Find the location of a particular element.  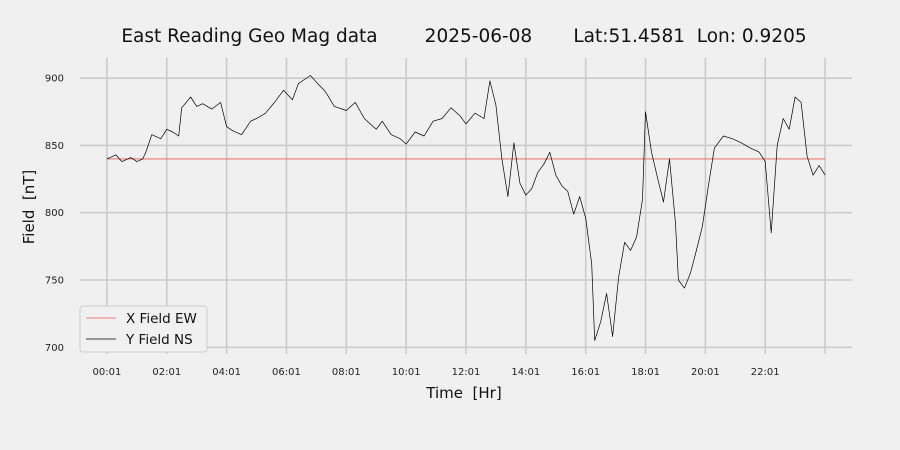

legend-box is located at coordinates (143, 329).